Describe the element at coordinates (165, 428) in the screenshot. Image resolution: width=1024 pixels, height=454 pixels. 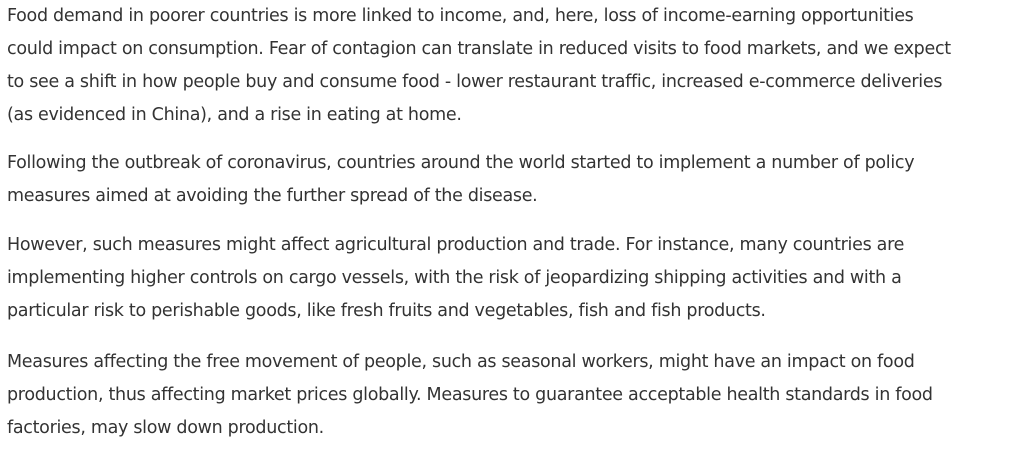
I see `paragraph-line: factories, may slow down production.` at that location.